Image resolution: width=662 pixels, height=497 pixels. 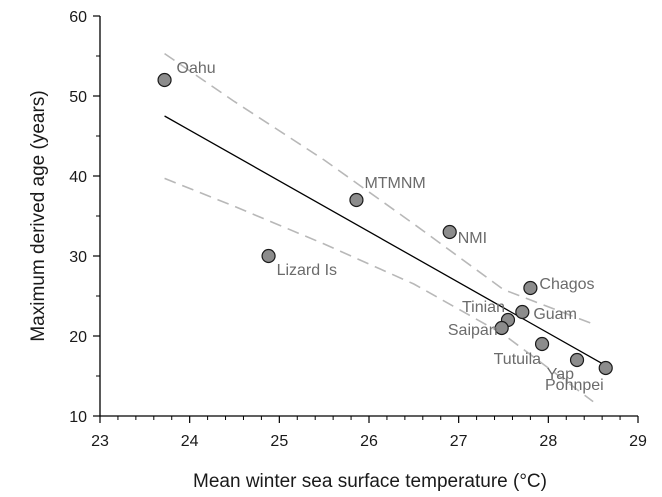 What do you see at coordinates (190, 441) in the screenshot?
I see `x-tick-label: 24` at bounding box center [190, 441].